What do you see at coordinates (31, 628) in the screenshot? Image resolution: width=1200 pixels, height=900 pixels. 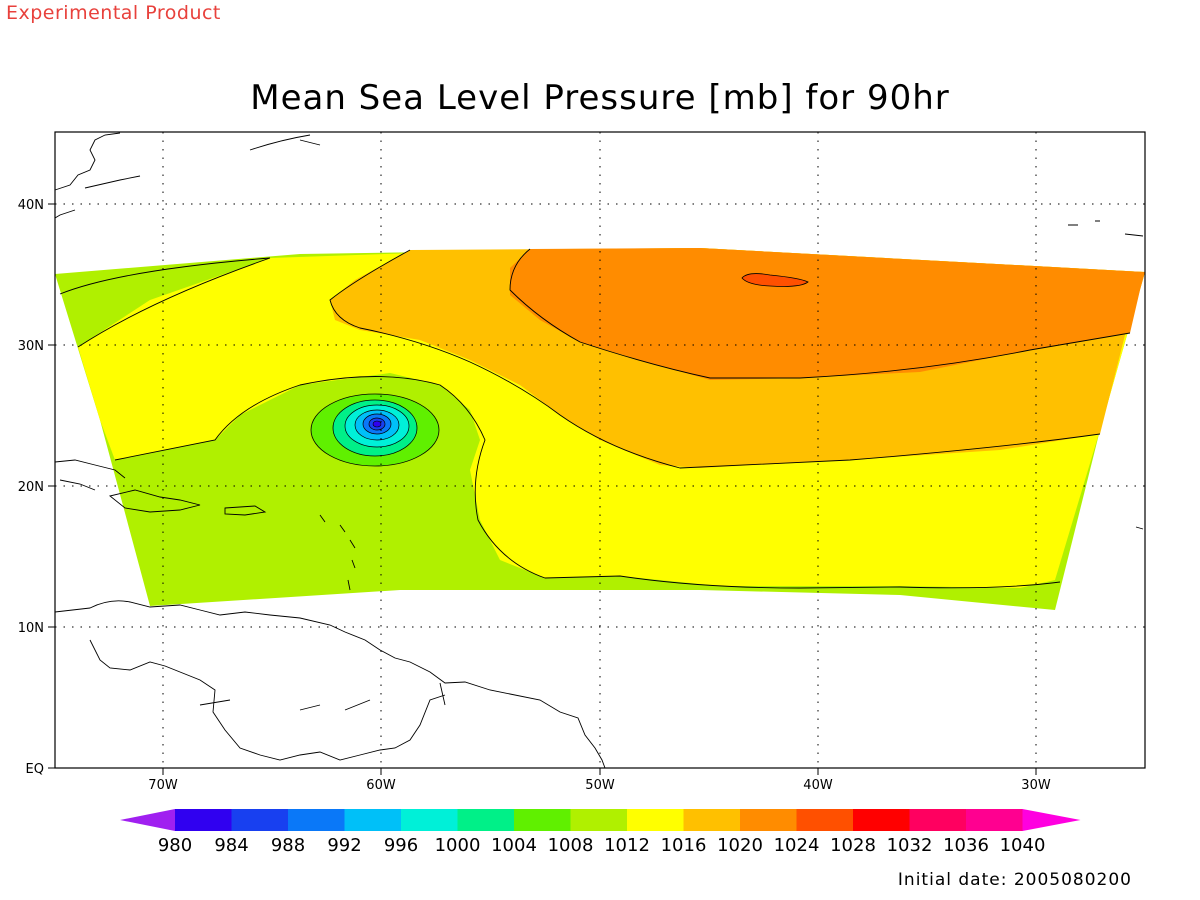 I see `lat-label-10n: 10N` at bounding box center [31, 628].